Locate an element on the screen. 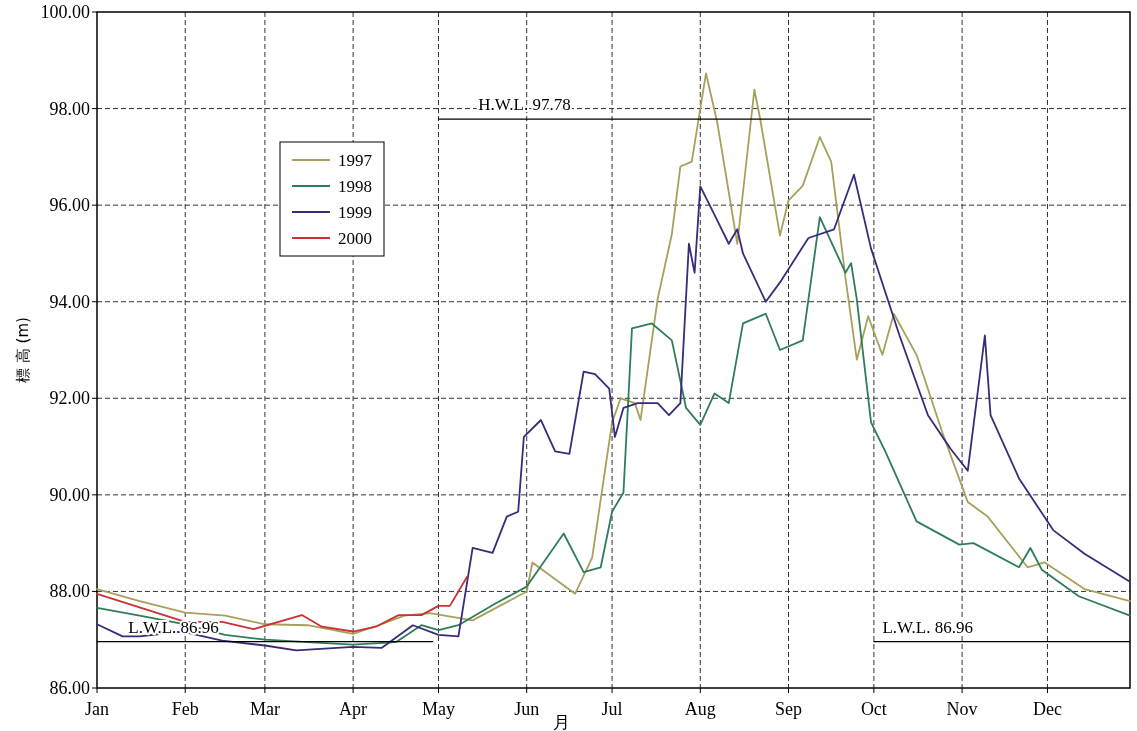  x-tick-label: Dec is located at coordinates (1047, 709).